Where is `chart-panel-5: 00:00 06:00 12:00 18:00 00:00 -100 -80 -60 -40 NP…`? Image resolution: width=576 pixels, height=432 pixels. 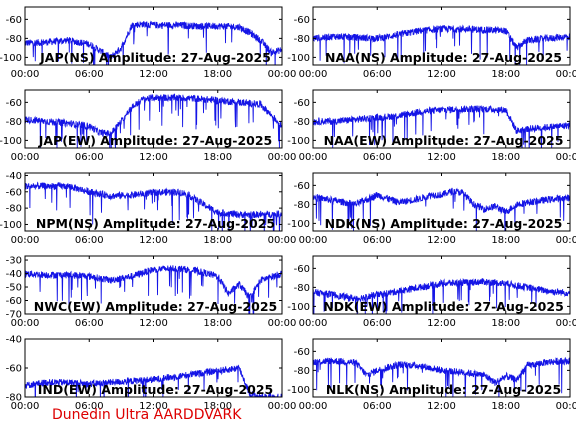
chart-panel-5: 00:00 06:00 12:00 18:00 00:00 -100 -80 -60 -40 NP… is located at coordinates (148, 208).